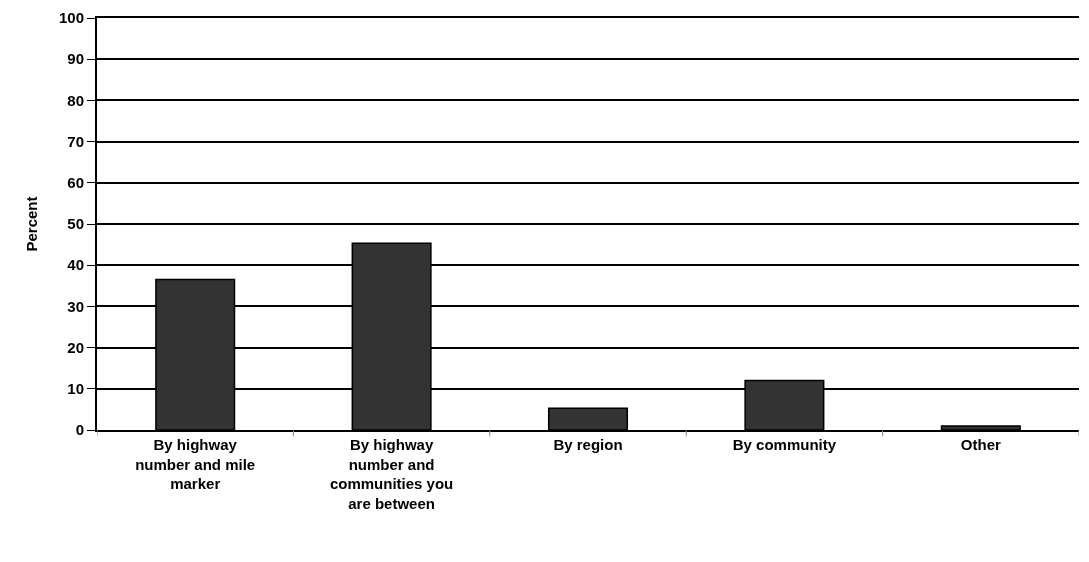 The height and width of the screenshot is (562, 1089). What do you see at coordinates (784, 444) in the screenshot?
I see `x-tick-label: By community` at bounding box center [784, 444].